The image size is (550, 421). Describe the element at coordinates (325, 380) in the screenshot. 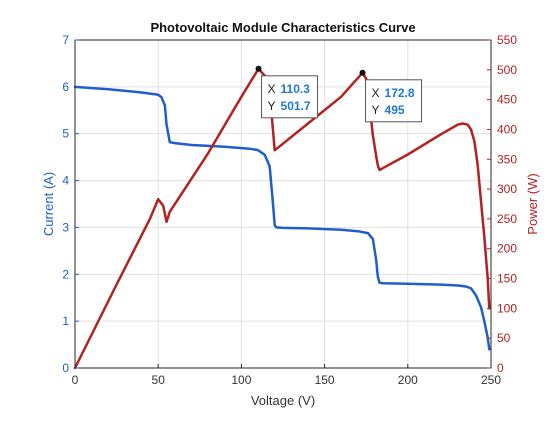

I see `x-tick-label: 150` at that location.